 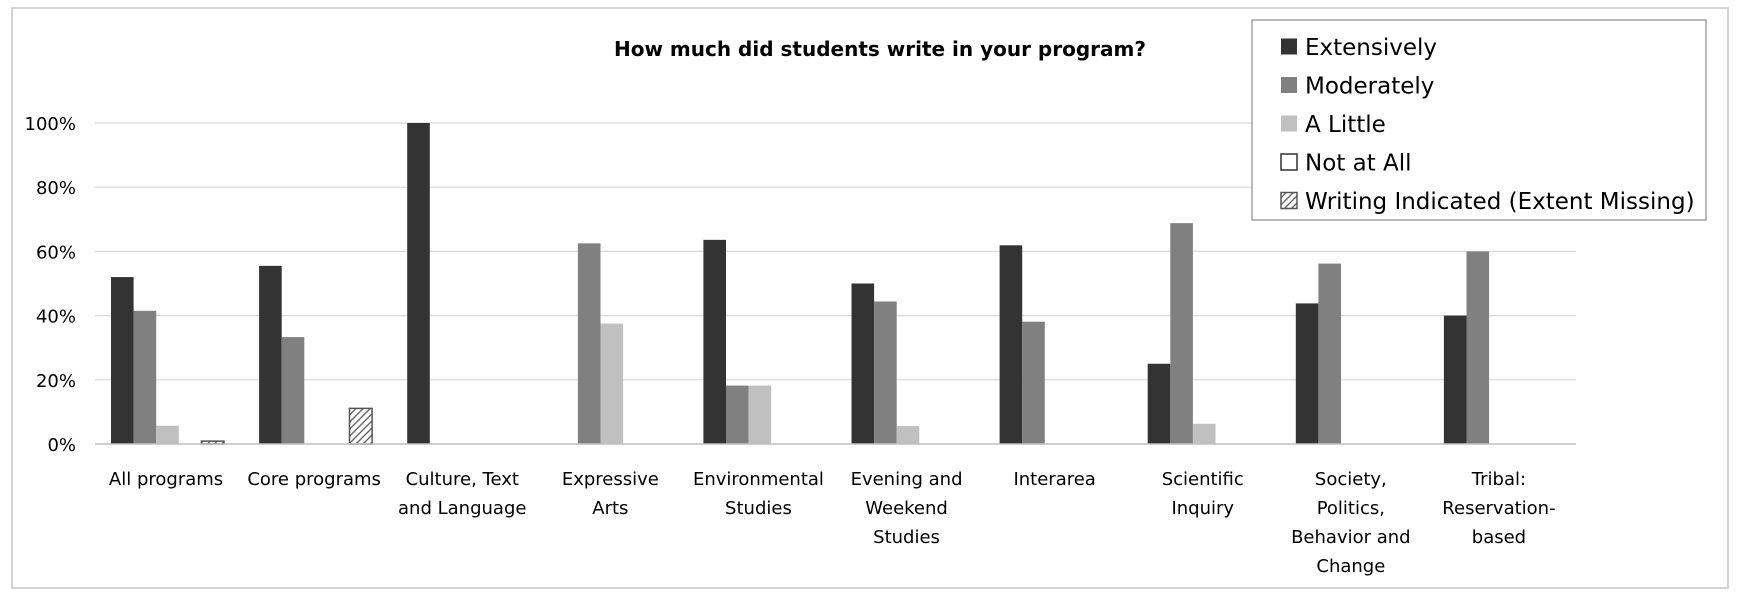 I want to click on x-category-label: Tribal:, so click(x=1498, y=479).